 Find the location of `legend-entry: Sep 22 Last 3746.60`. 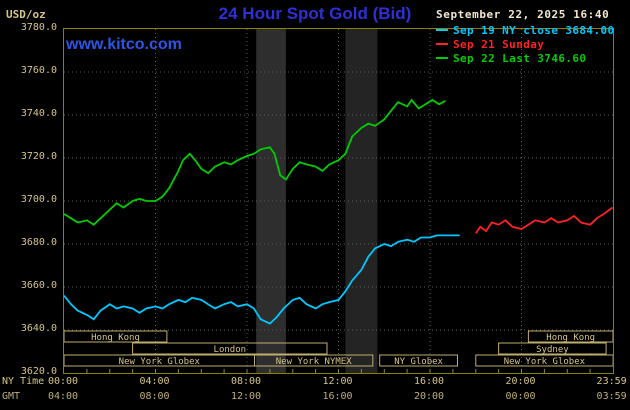

legend-entry: Sep 22 Last 3746.60 is located at coordinates (525, 58).